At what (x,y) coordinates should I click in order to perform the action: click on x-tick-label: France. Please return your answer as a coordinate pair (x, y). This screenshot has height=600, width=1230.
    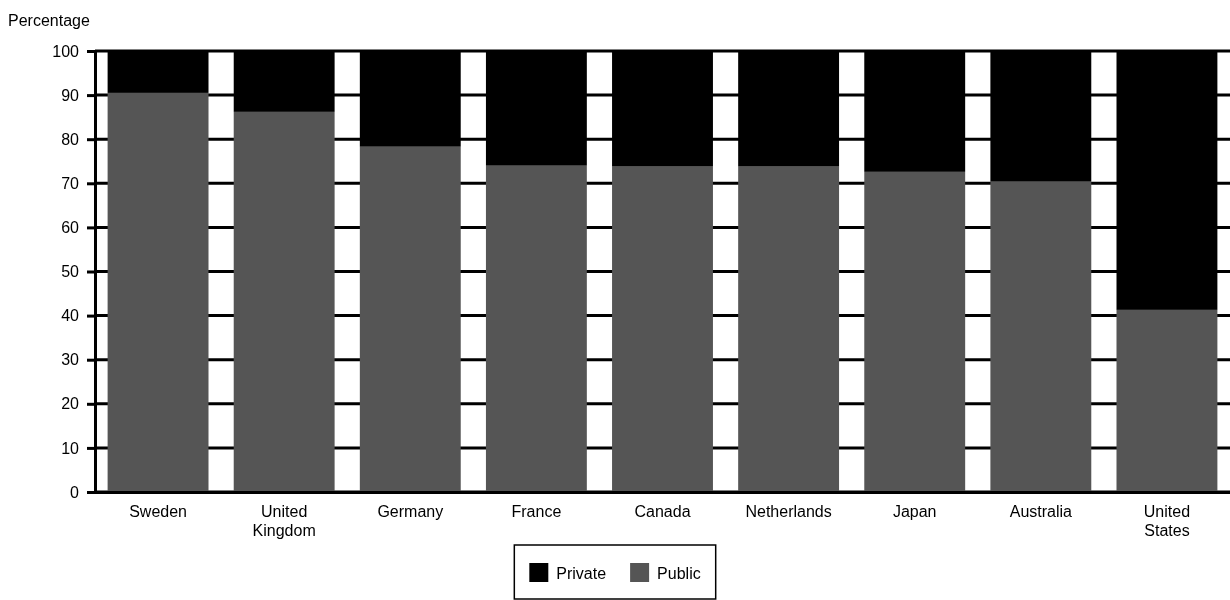
    Looking at the image, I should click on (536, 512).